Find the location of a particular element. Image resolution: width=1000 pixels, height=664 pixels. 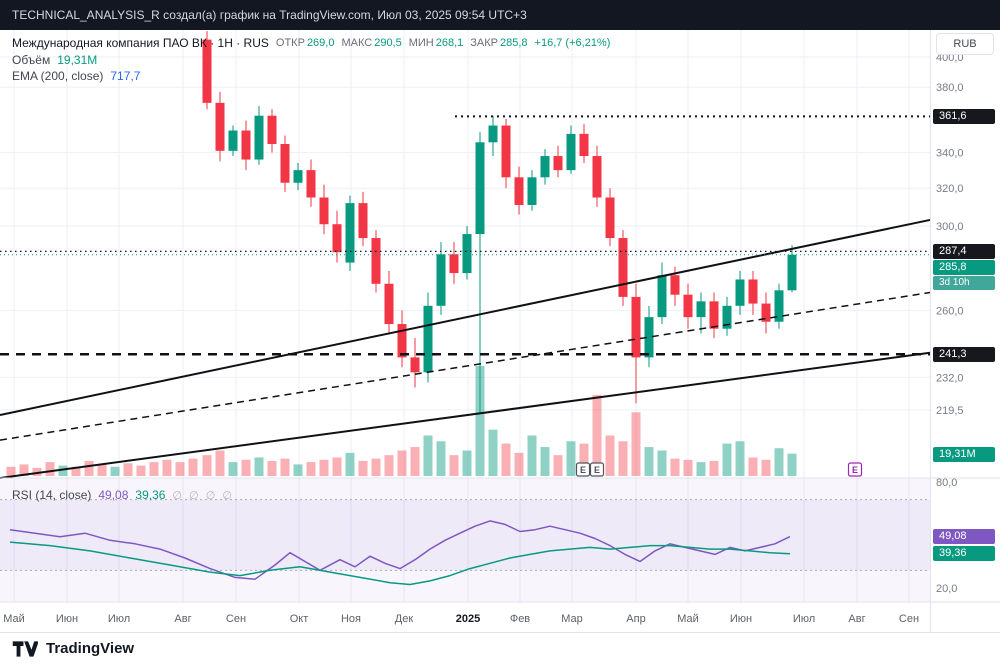

volume-label: Объём is located at coordinates (31, 60).